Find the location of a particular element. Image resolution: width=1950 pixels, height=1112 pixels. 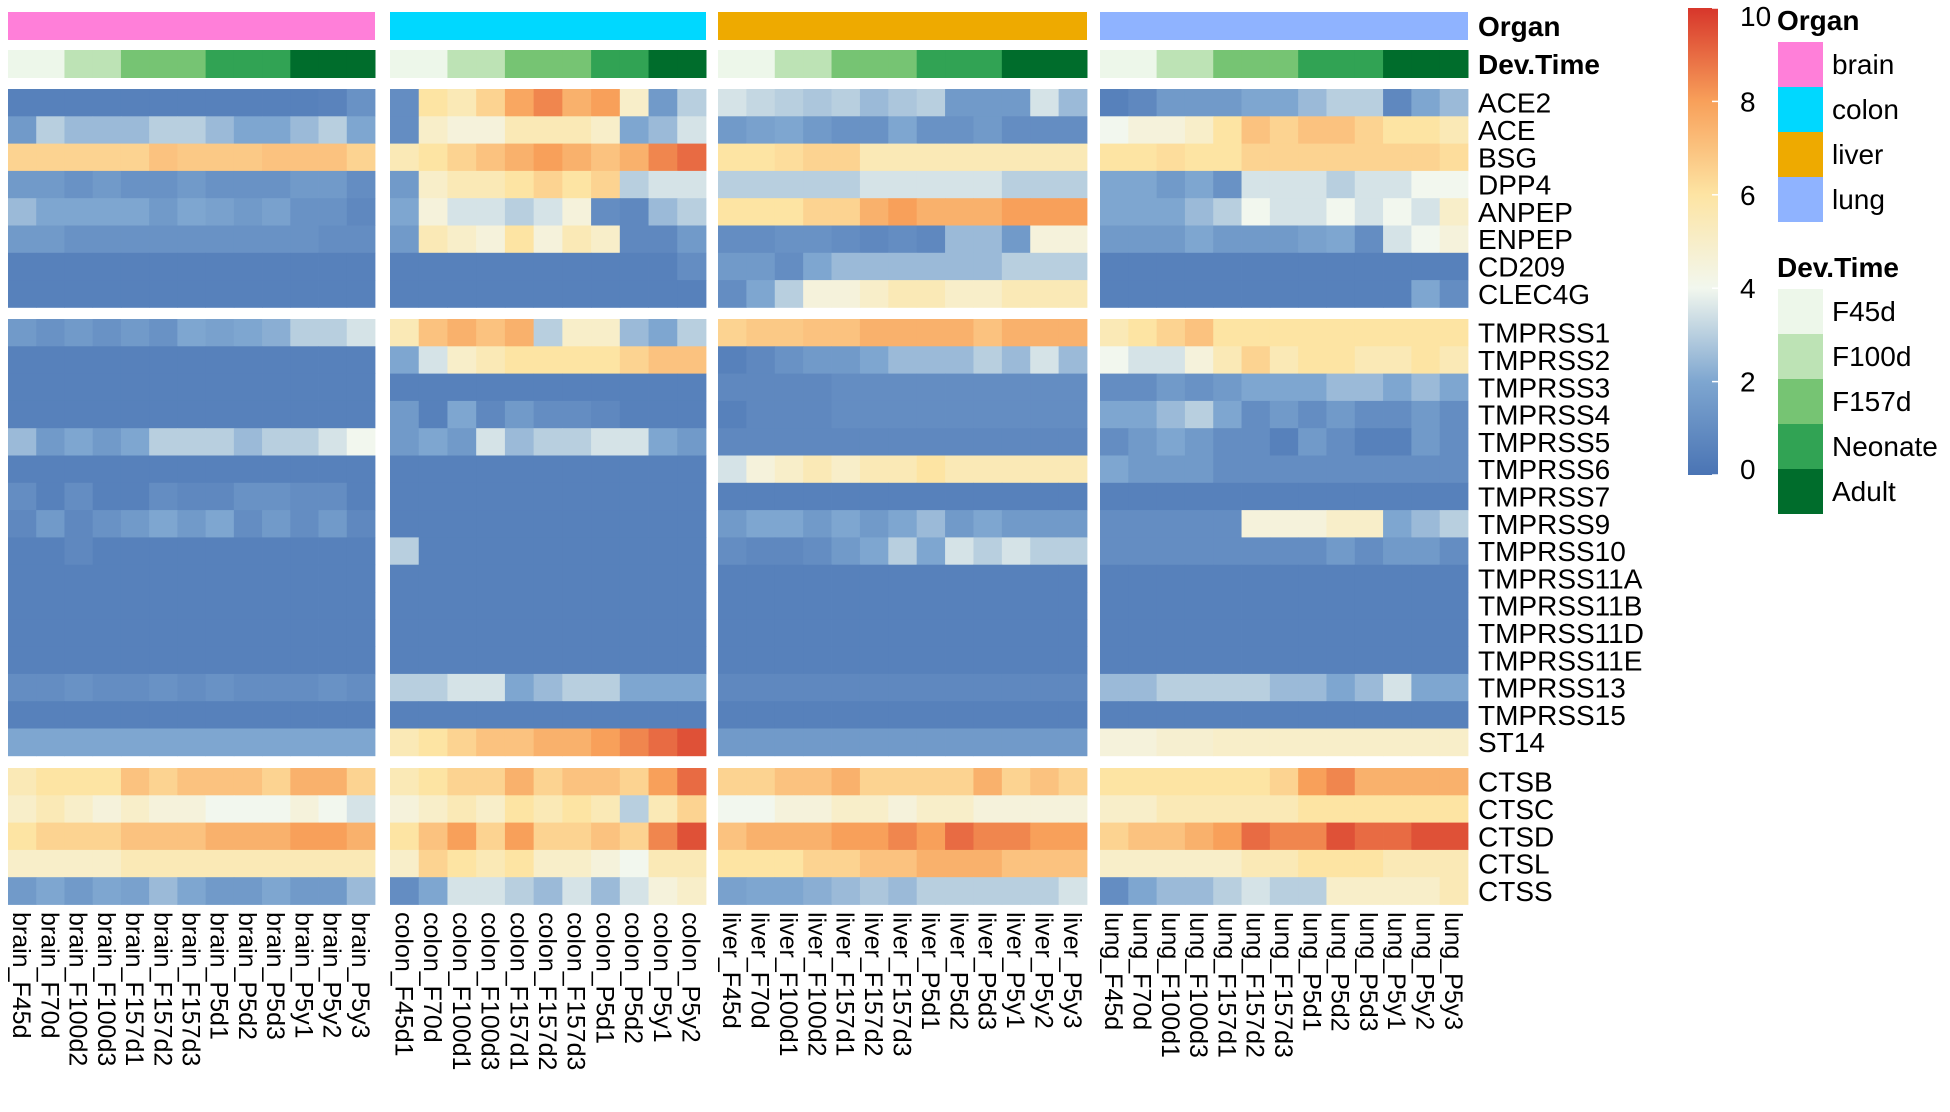

cell-TMPRSS13-brain_F100d2 is located at coordinates (79, 687).